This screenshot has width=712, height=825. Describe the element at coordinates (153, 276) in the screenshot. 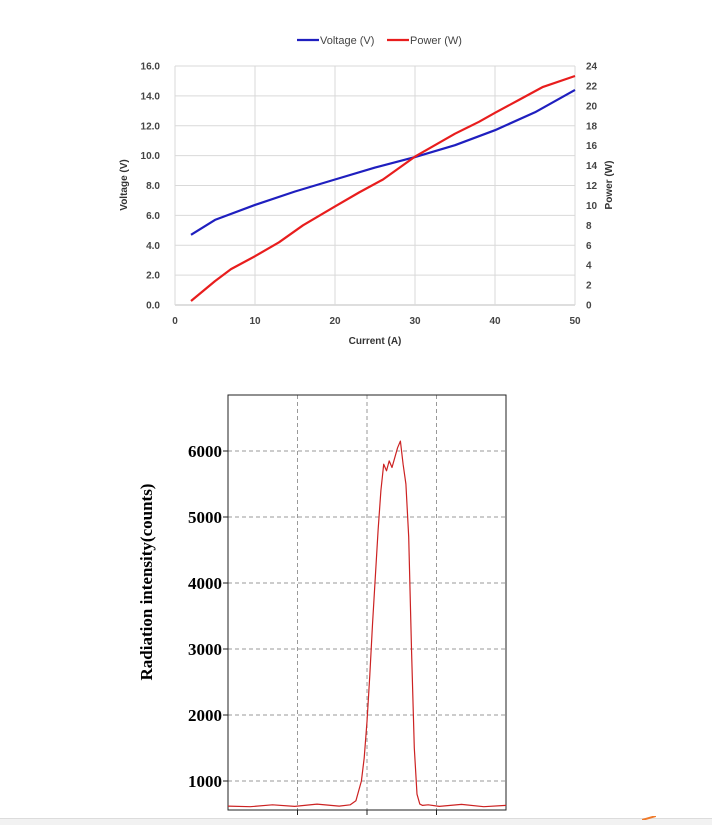

I see `chart1-y-tick-label: 2.0` at that location.